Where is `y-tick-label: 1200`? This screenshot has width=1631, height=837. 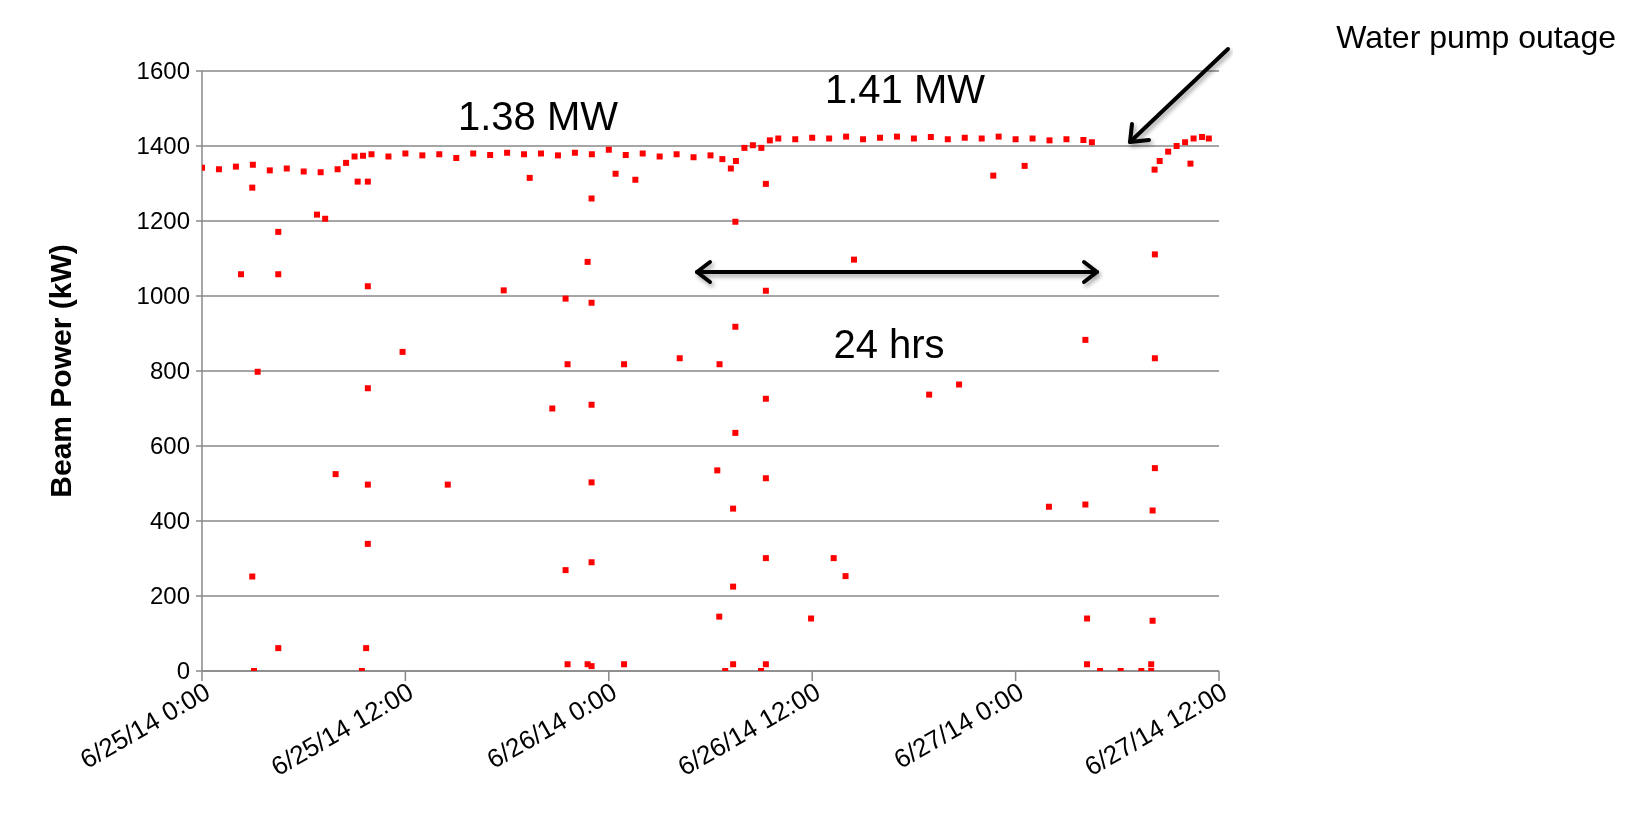
y-tick-label: 1200 is located at coordinates (163, 221).